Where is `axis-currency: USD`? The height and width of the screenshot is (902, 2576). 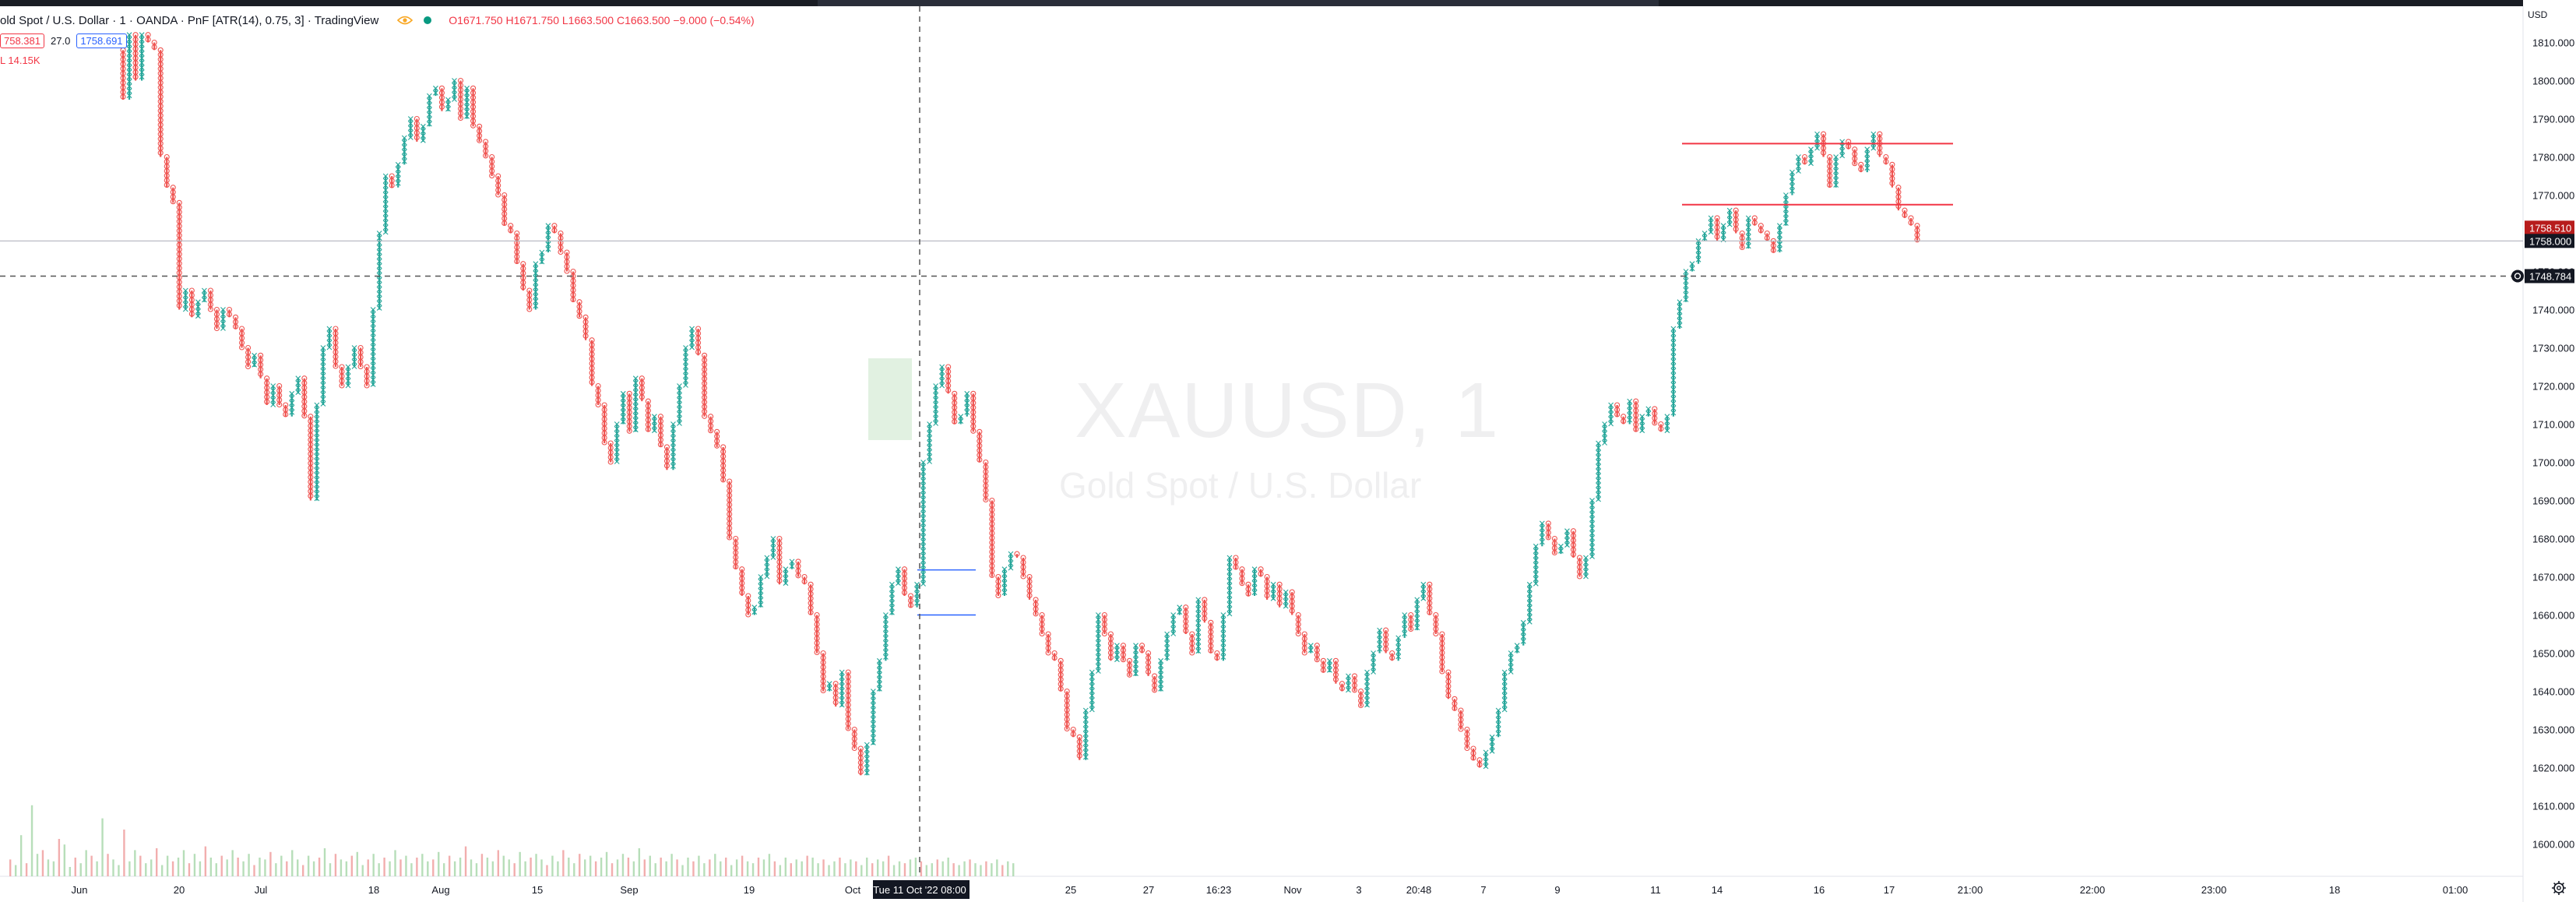
axis-currency: USD is located at coordinates (2538, 14).